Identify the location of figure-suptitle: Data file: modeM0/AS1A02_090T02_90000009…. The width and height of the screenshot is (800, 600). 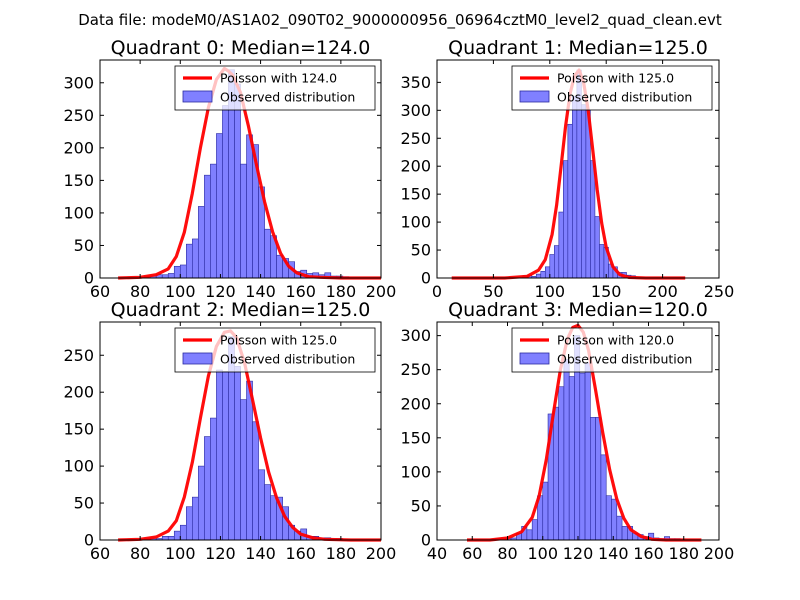
(400, 20).